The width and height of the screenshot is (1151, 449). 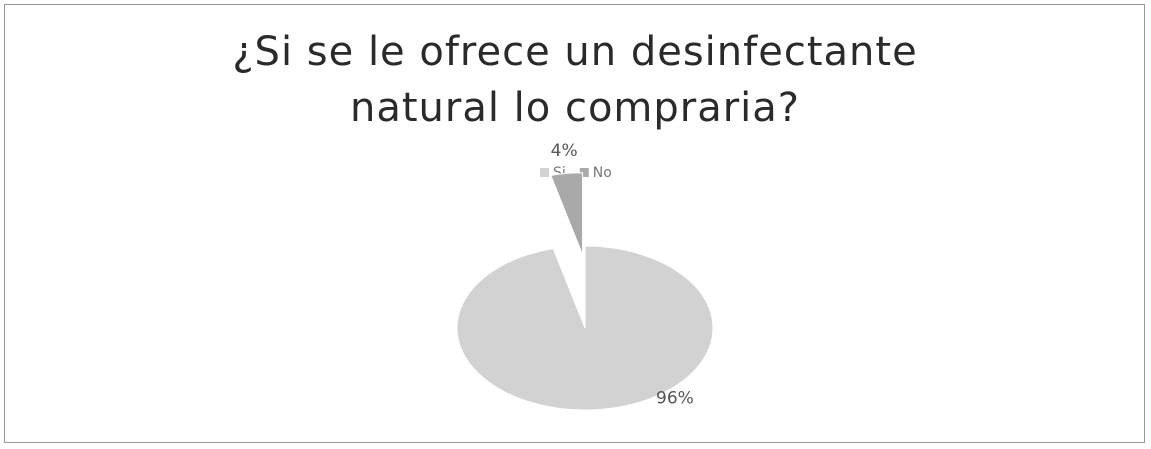 What do you see at coordinates (602, 173) in the screenshot?
I see `legend-label: No` at bounding box center [602, 173].